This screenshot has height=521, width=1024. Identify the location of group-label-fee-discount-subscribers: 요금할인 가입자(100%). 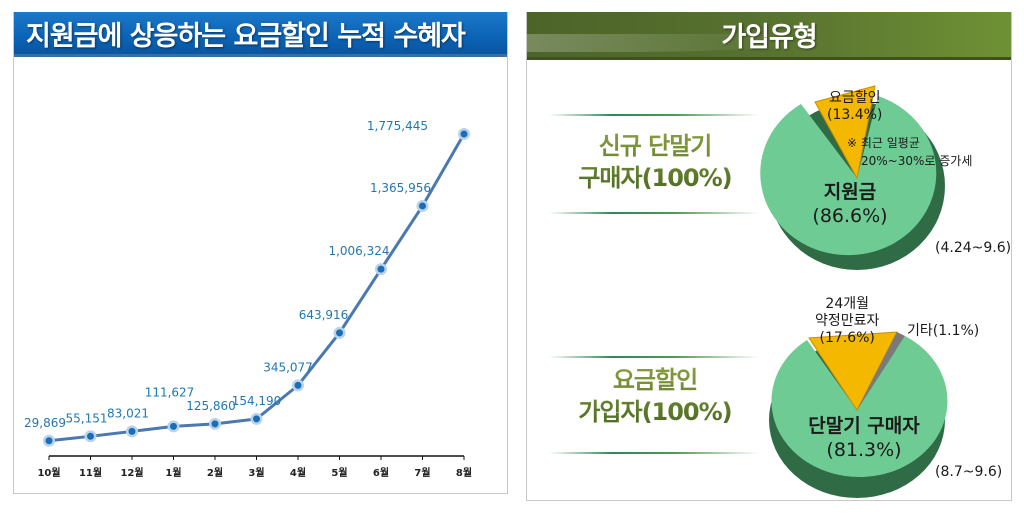
(655, 396).